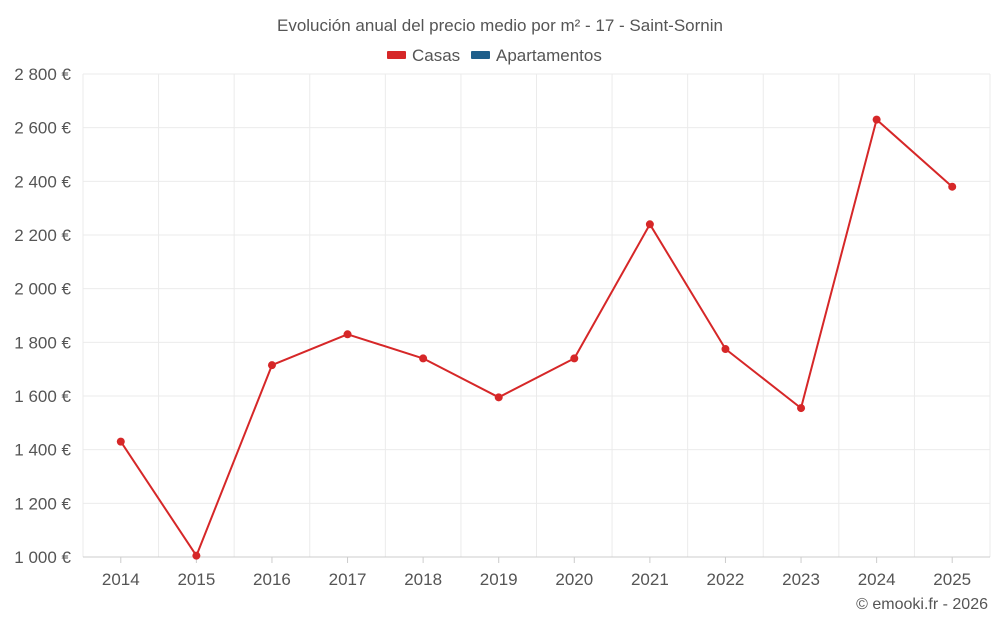 The height and width of the screenshot is (625, 1000). Describe the element at coordinates (271, 365) in the screenshot. I see `data-point-casas-2016` at that location.